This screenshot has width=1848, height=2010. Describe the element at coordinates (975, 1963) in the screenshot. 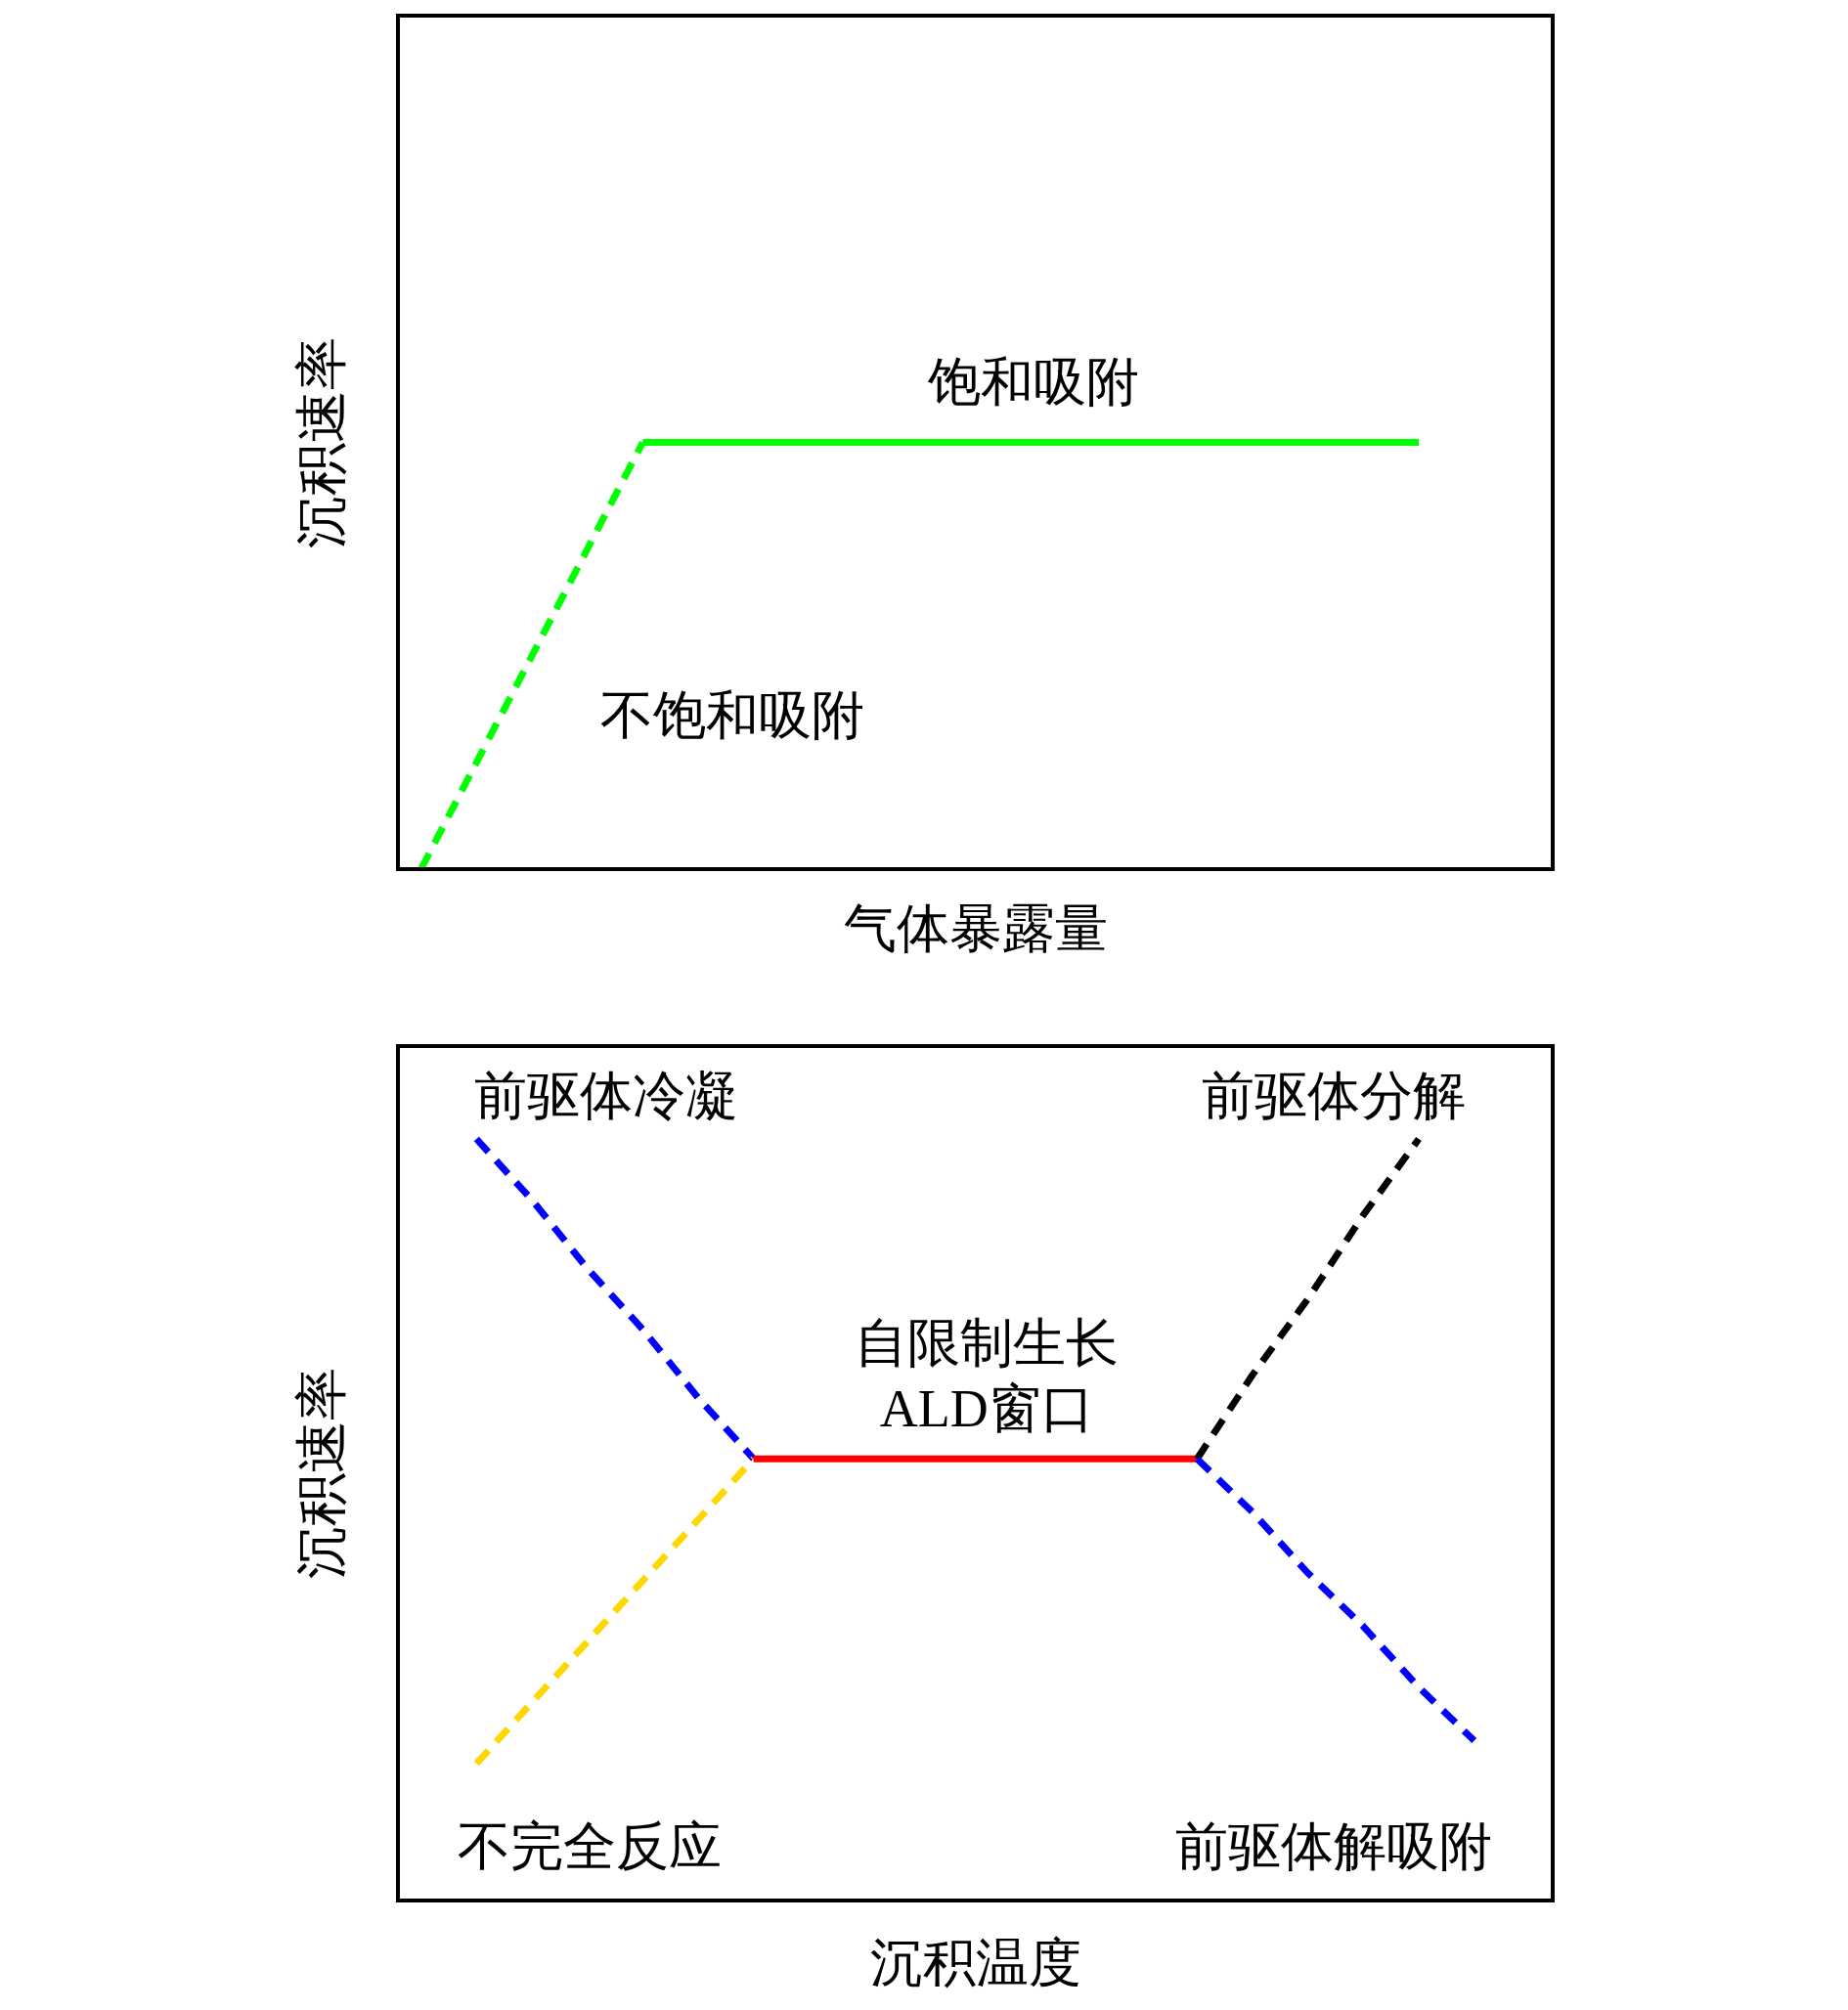

I see `x-axis-title: 沉积温度` at that location.